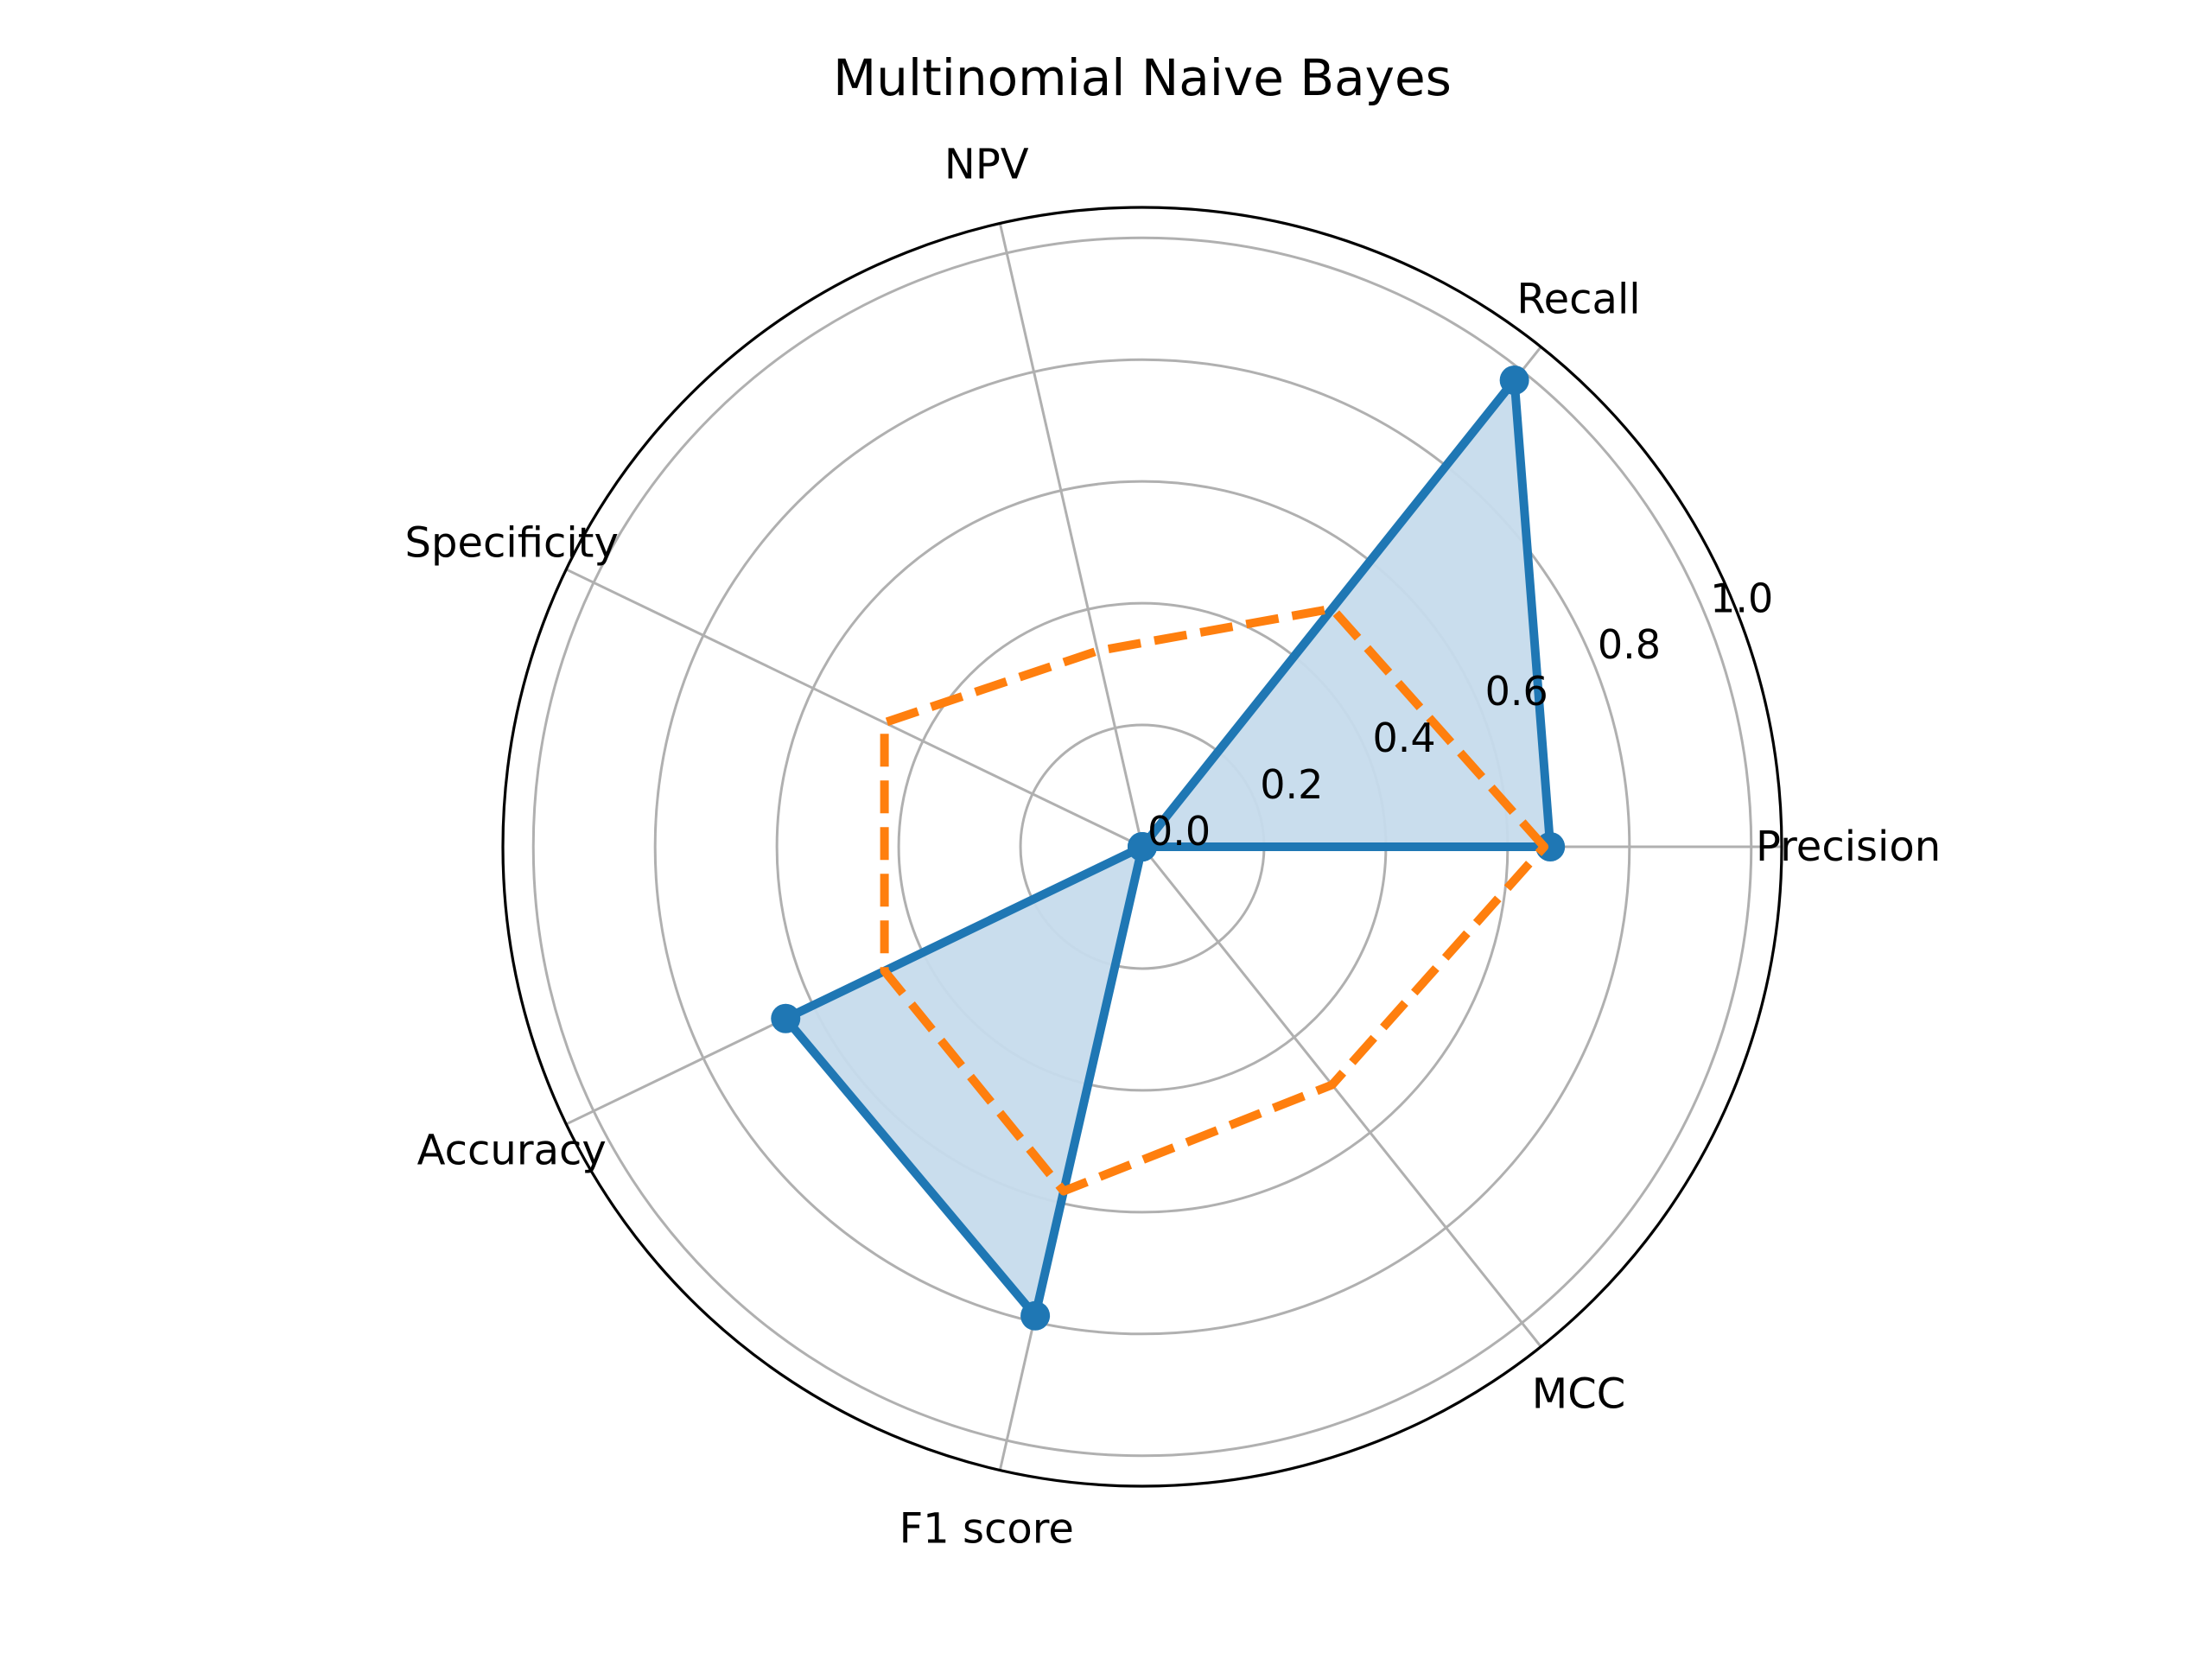  What do you see at coordinates (1341, 1097) in the screenshot?
I see `spoke-mcc` at bounding box center [1341, 1097].